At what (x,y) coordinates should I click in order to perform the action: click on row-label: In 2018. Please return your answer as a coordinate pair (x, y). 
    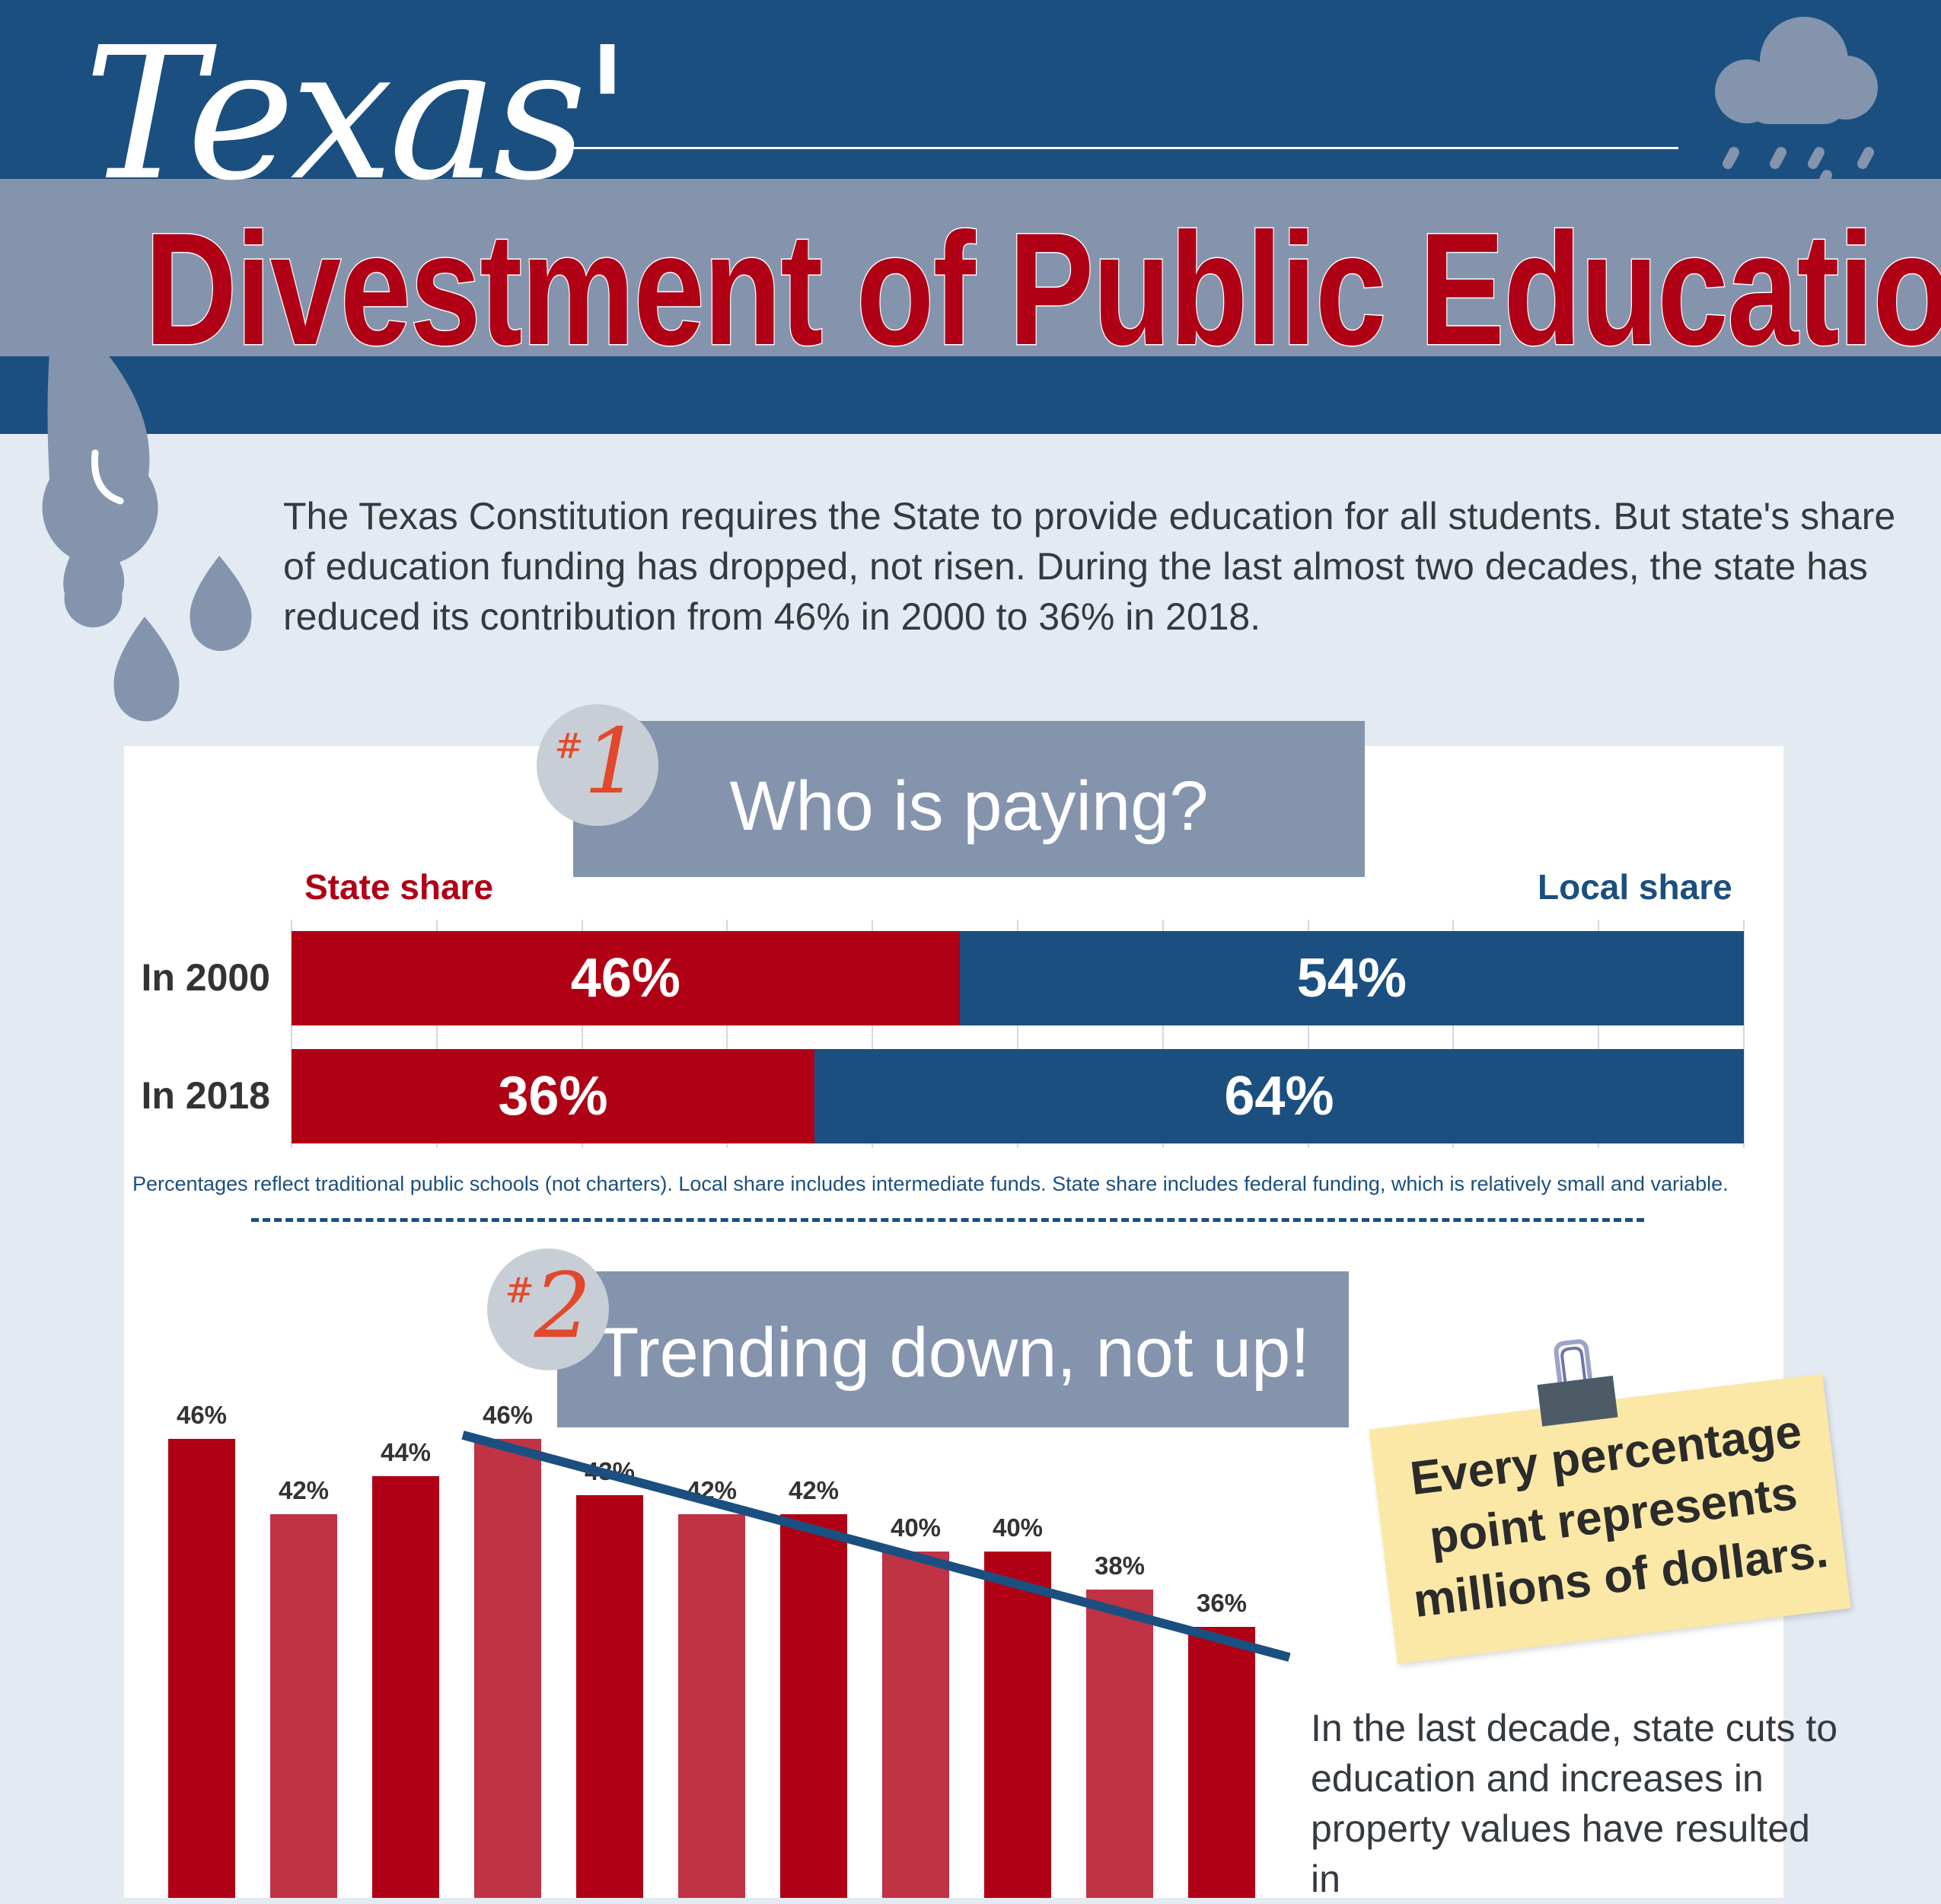
    Looking at the image, I should click on (205, 1095).